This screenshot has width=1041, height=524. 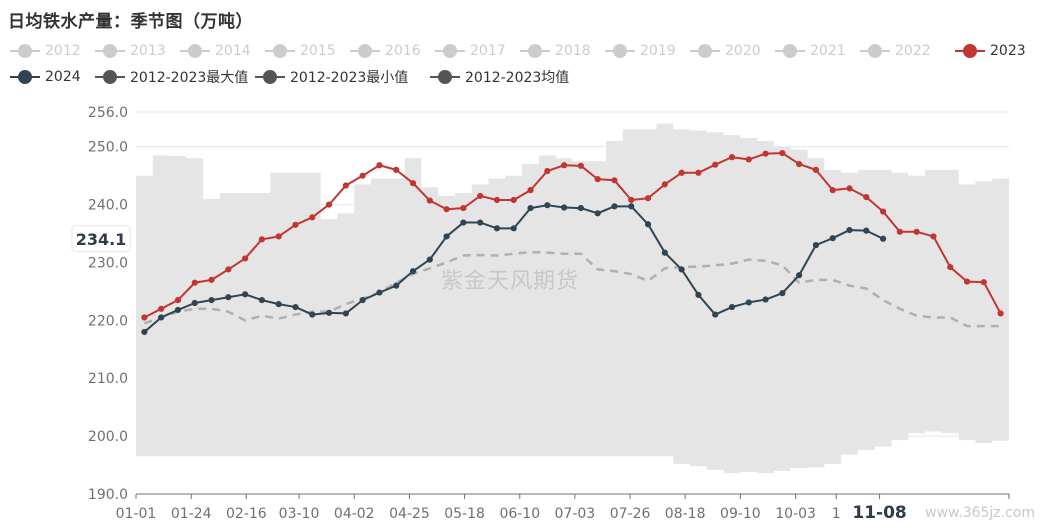 I want to click on legend-item-2020: 2020, so click(x=725, y=51).